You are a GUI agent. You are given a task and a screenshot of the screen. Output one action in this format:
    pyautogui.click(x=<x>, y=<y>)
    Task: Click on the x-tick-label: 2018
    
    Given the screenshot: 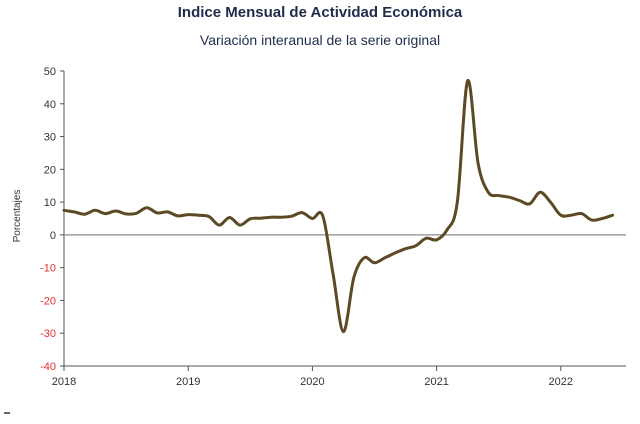 What is the action you would take?
    pyautogui.click(x=64, y=382)
    